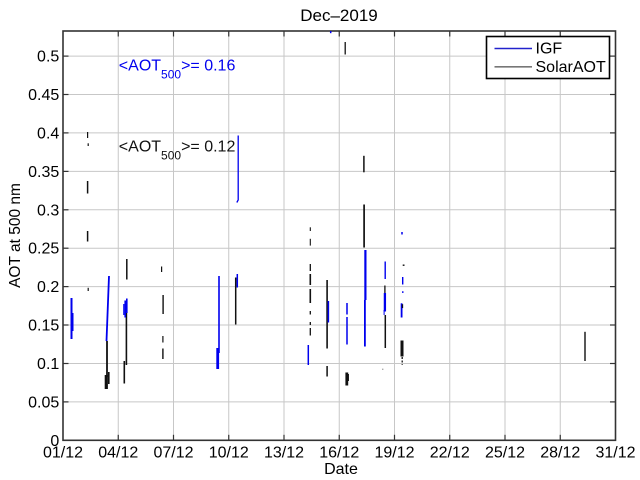 Image resolution: width=640 pixels, height=480 pixels. What do you see at coordinates (43, 249) in the screenshot?
I see `svg-text: 0.25` at bounding box center [43, 249].